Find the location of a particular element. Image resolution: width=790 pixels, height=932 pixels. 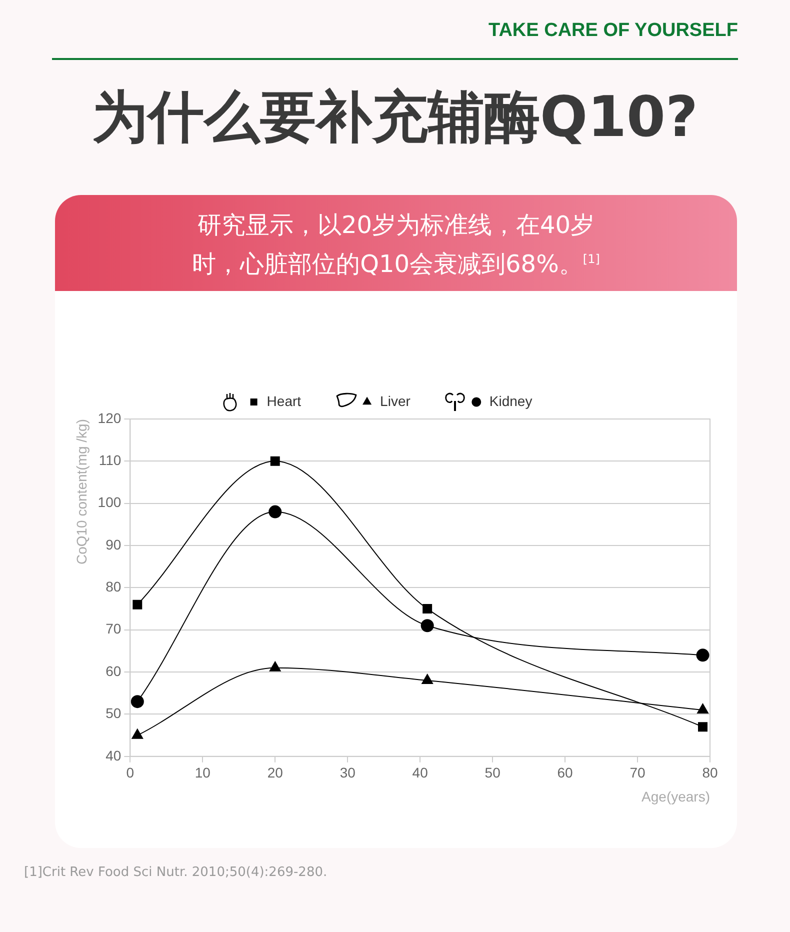

x-tick-label: 80 is located at coordinates (710, 772).